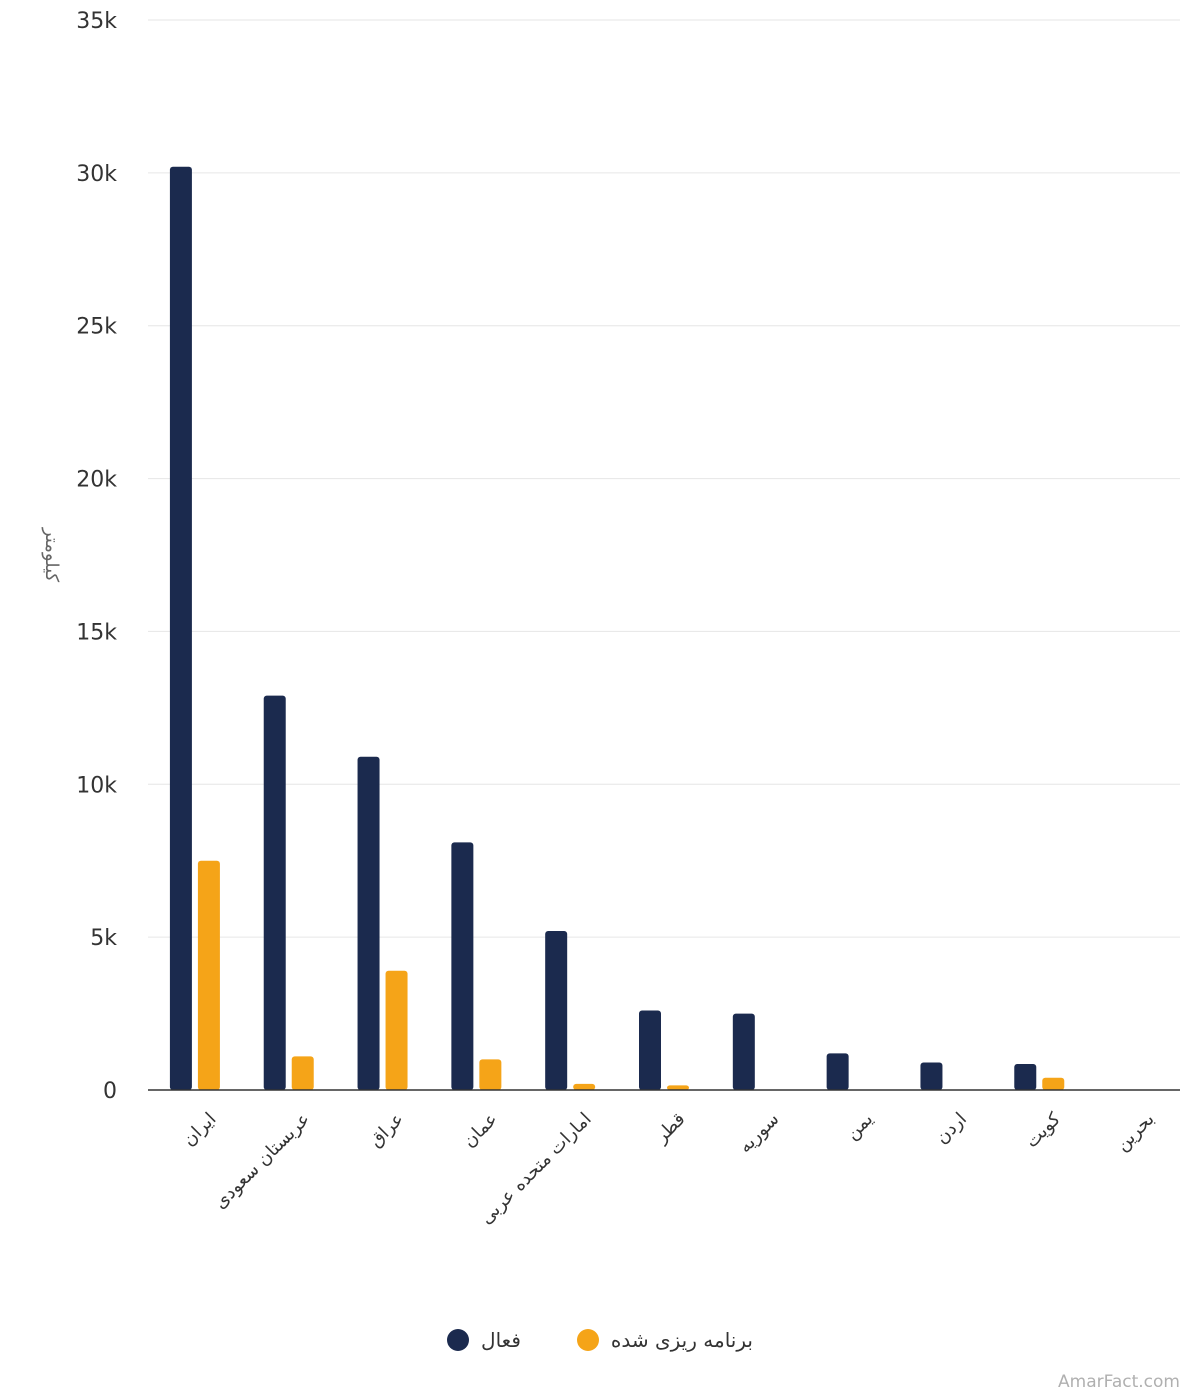  What do you see at coordinates (859, 1126) in the screenshot?
I see `x-tick-label: یمن` at bounding box center [859, 1126].